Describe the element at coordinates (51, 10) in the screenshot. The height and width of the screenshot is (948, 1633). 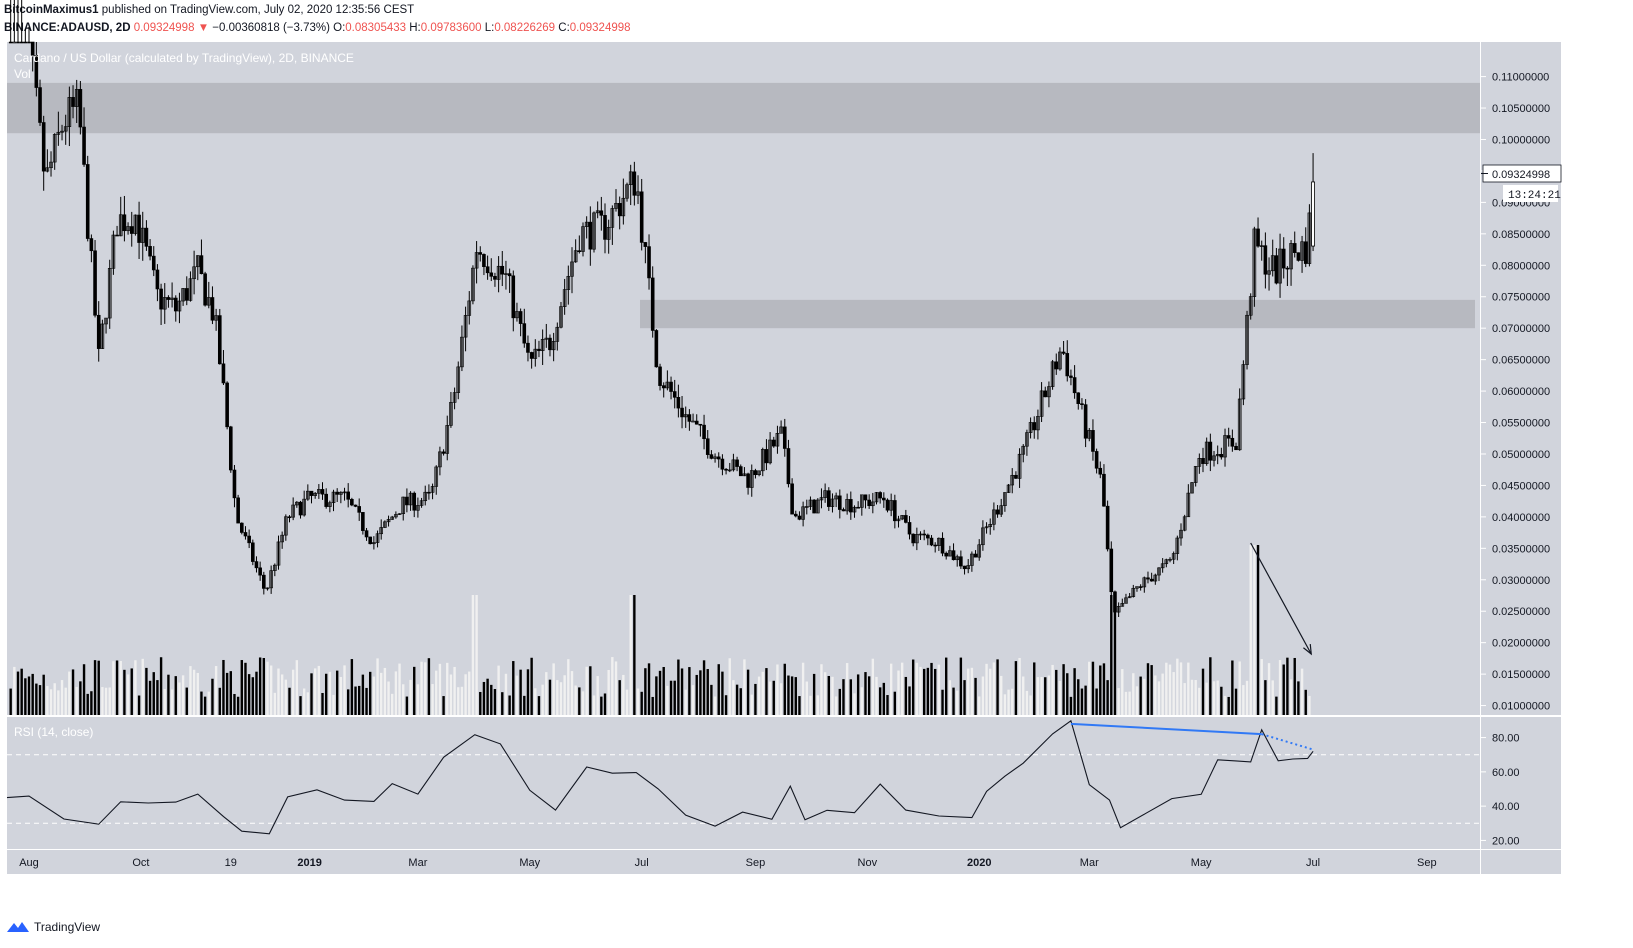
I see `author-name: BitcoinMaximus1` at that location.